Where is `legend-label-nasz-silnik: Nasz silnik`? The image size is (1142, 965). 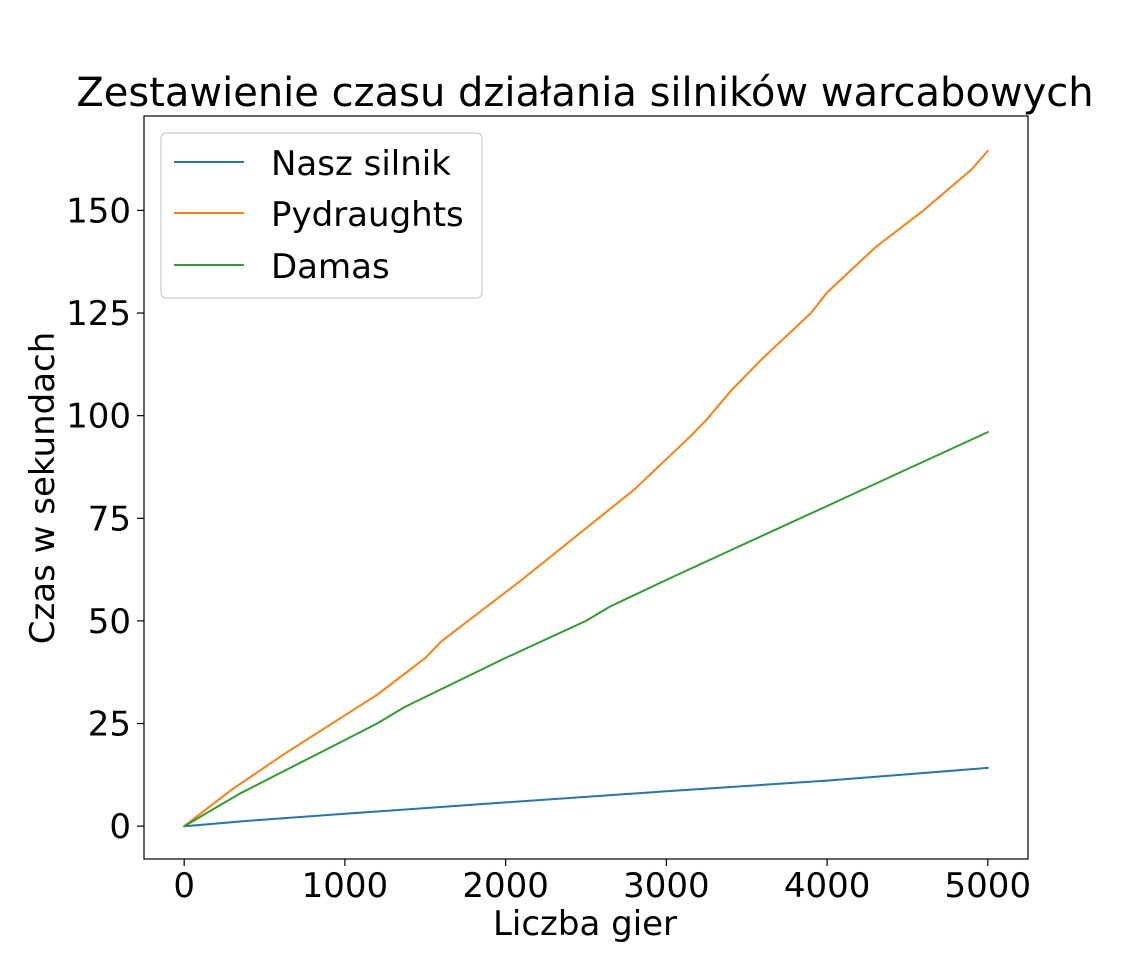 legend-label-nasz-silnik: Nasz silnik is located at coordinates (361, 164).